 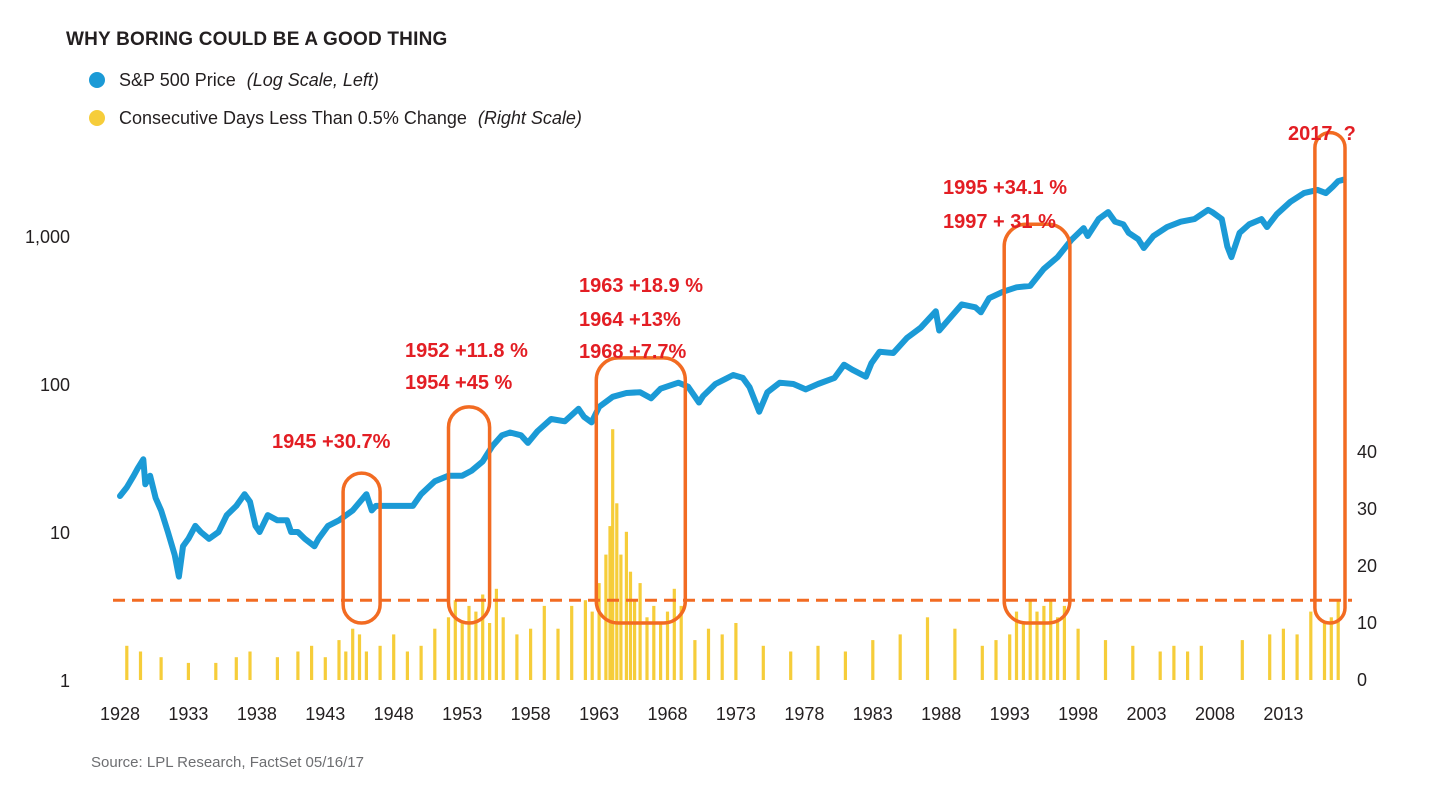 What do you see at coordinates (1005, 188) in the screenshot?
I see `annotation-1995: 1995 +34.1 %` at bounding box center [1005, 188].